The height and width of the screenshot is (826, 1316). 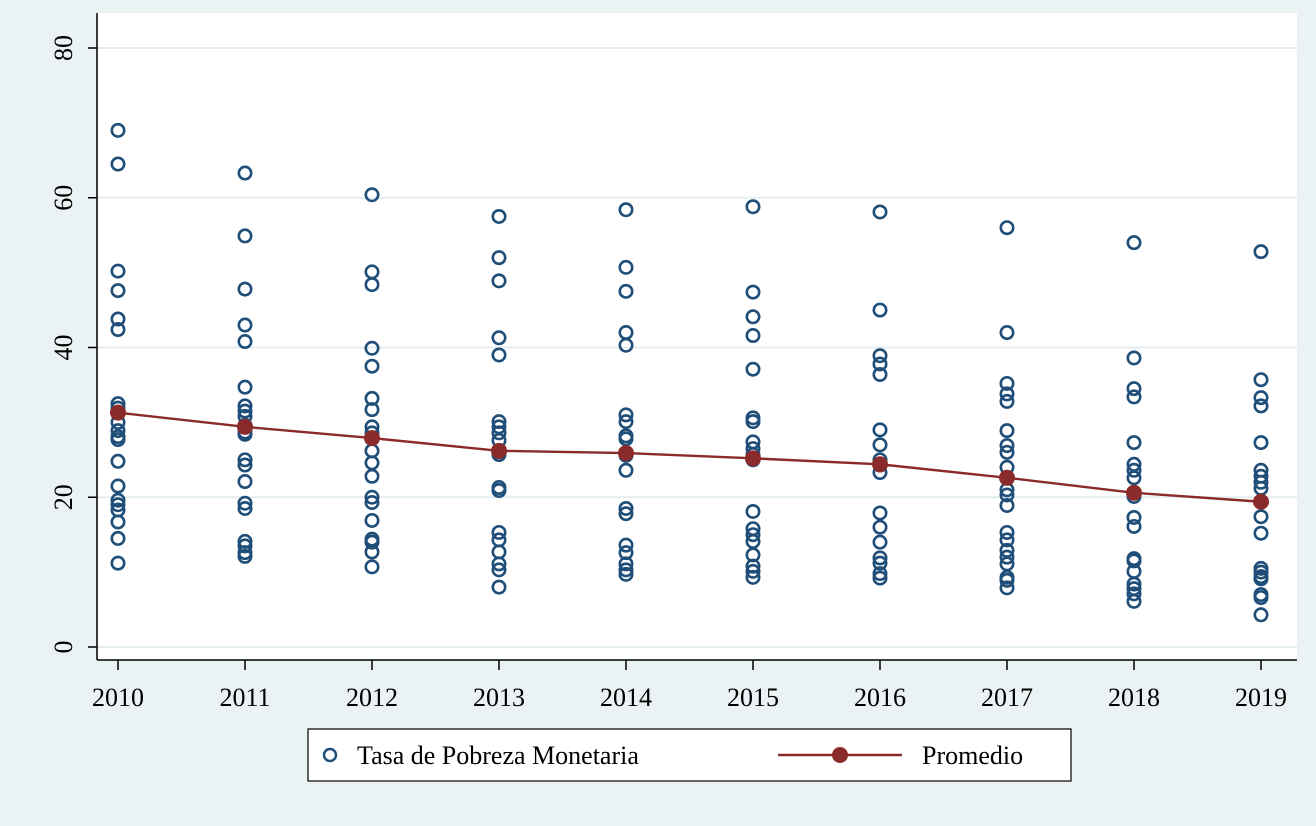 I want to click on y-tick-label: 80, so click(x=63, y=48).